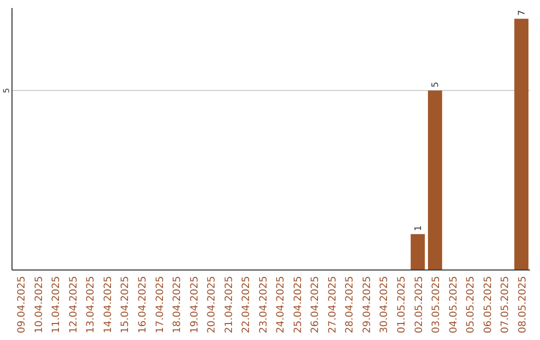 This screenshot has height=340, width=540. Describe the element at coordinates (419, 305) in the screenshot. I see `x-tick-label: 02.05.2025` at that location.